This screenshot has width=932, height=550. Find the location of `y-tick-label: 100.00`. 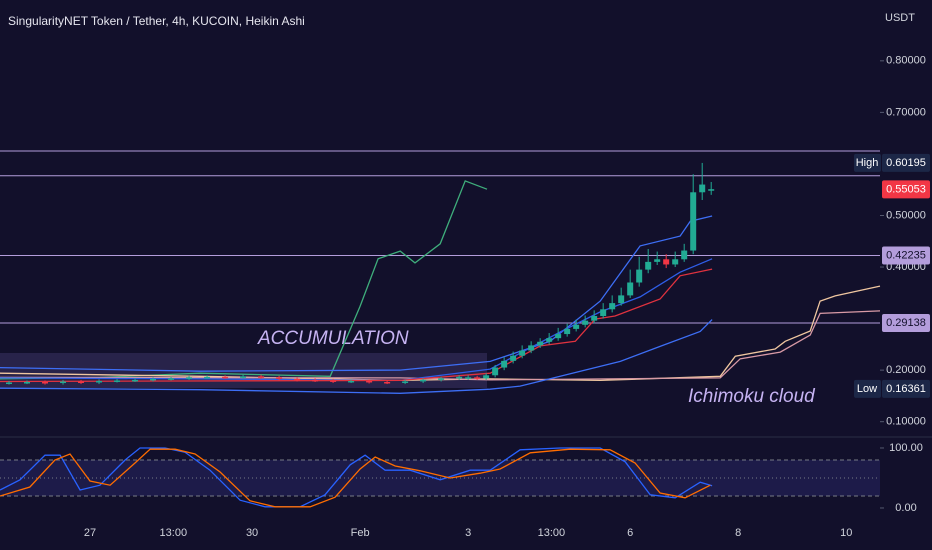

y-tick-label: 100.00 is located at coordinates (906, 448).